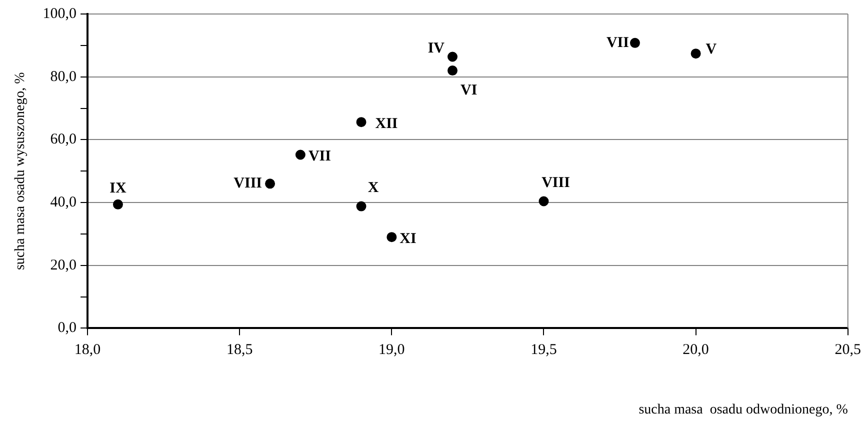 The image size is (867, 436). What do you see at coordinates (386, 124) in the screenshot?
I see `annotation: XII` at bounding box center [386, 124].